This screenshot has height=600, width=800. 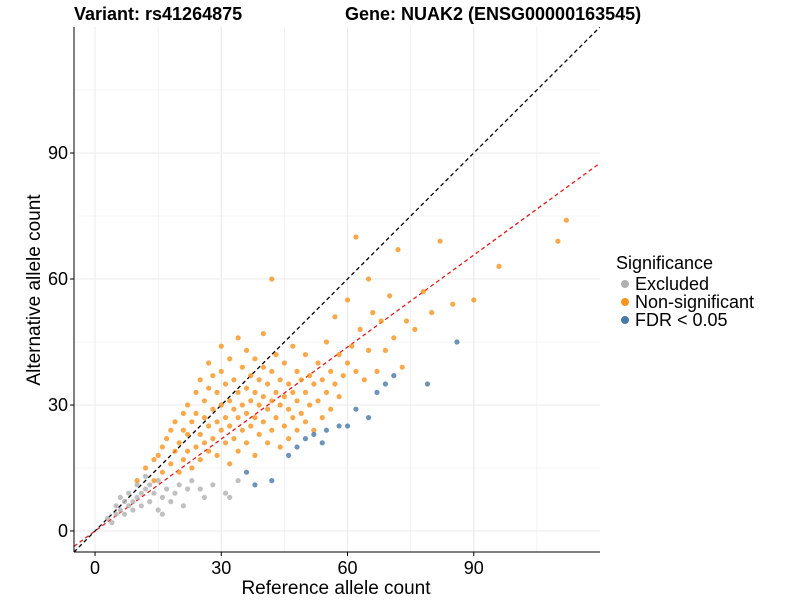 I want to click on y-tick-label: 60, so click(x=58, y=279).